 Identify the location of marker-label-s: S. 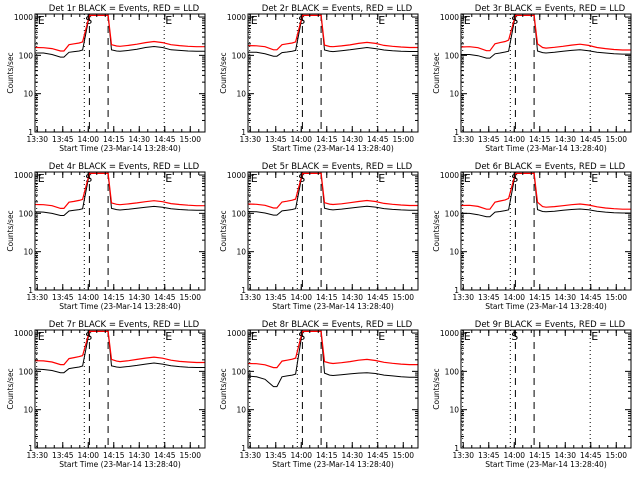
(514, 336).